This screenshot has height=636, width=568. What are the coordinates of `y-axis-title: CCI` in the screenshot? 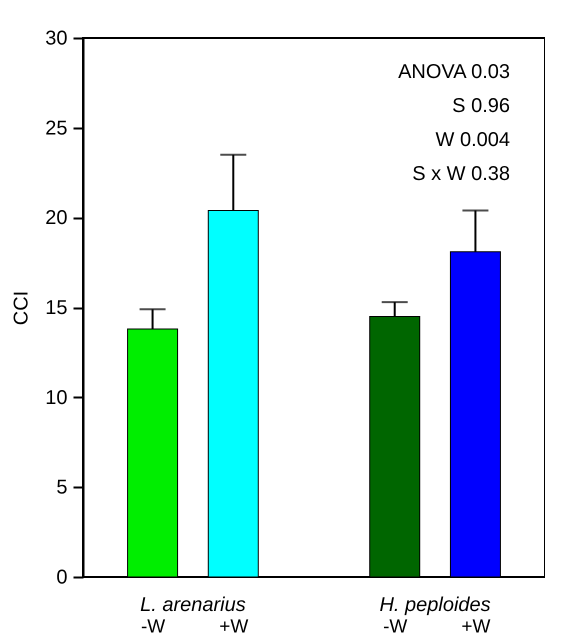 It's located at (21, 308).